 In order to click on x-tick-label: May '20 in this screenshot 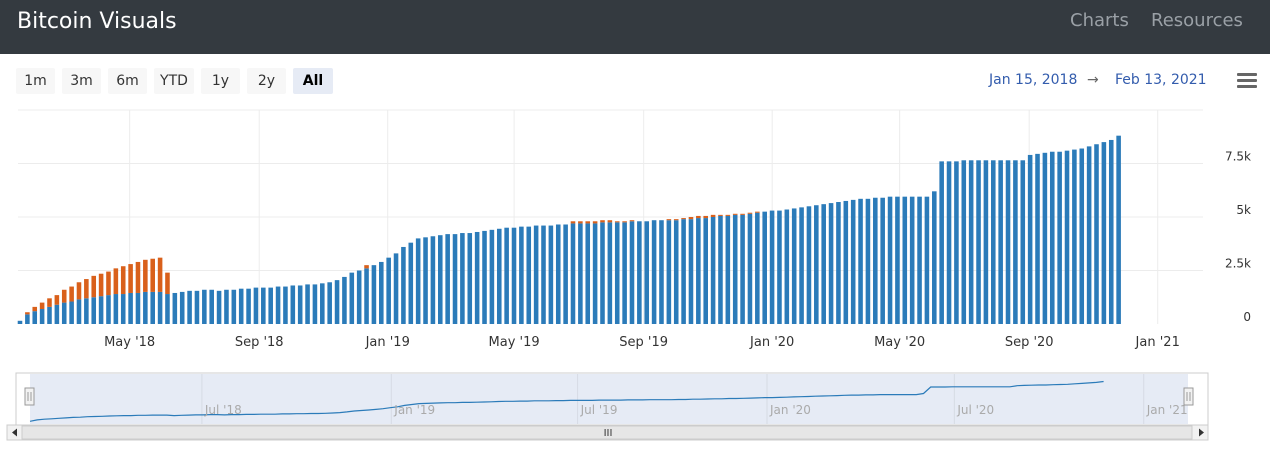, I will do `click(899, 342)`.